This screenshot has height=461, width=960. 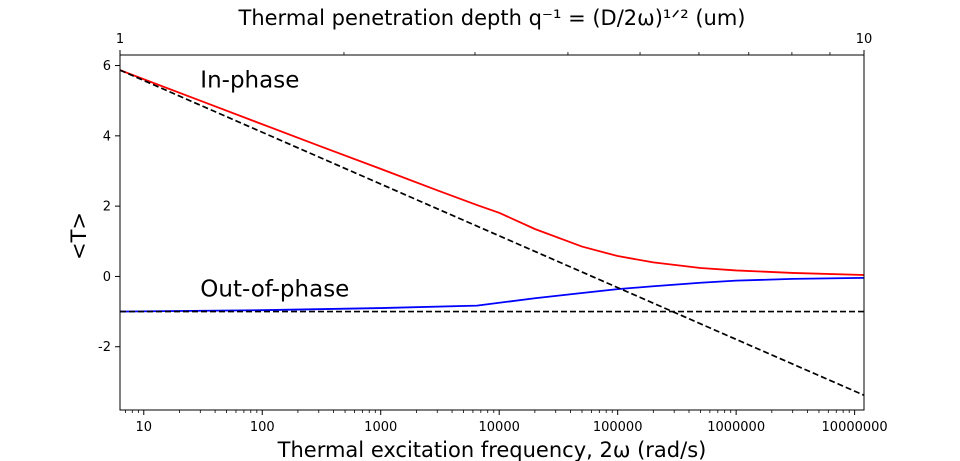 What do you see at coordinates (107, 136) in the screenshot?
I see `y-tick-label-3: 4` at bounding box center [107, 136].